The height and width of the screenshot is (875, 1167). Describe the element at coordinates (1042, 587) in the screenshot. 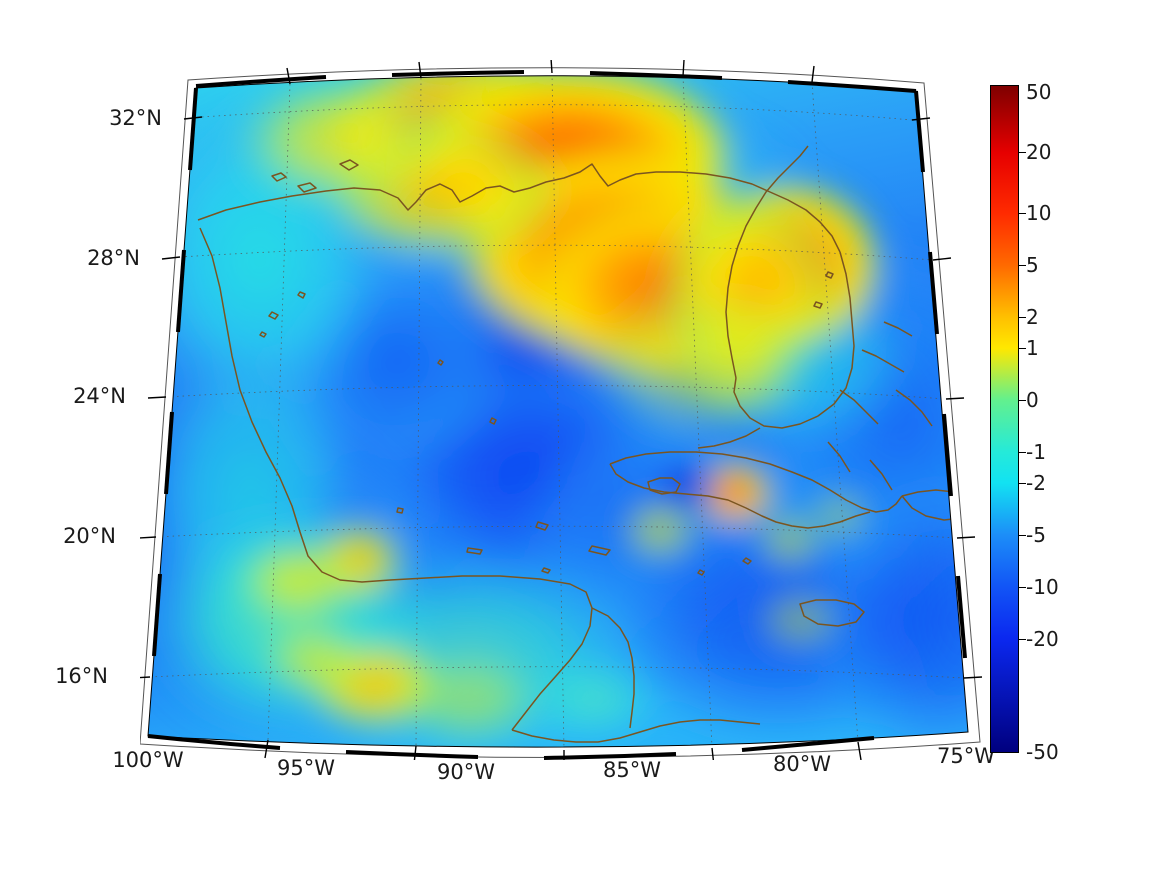

I see `colorbar-label-neg10: -10` at that location.